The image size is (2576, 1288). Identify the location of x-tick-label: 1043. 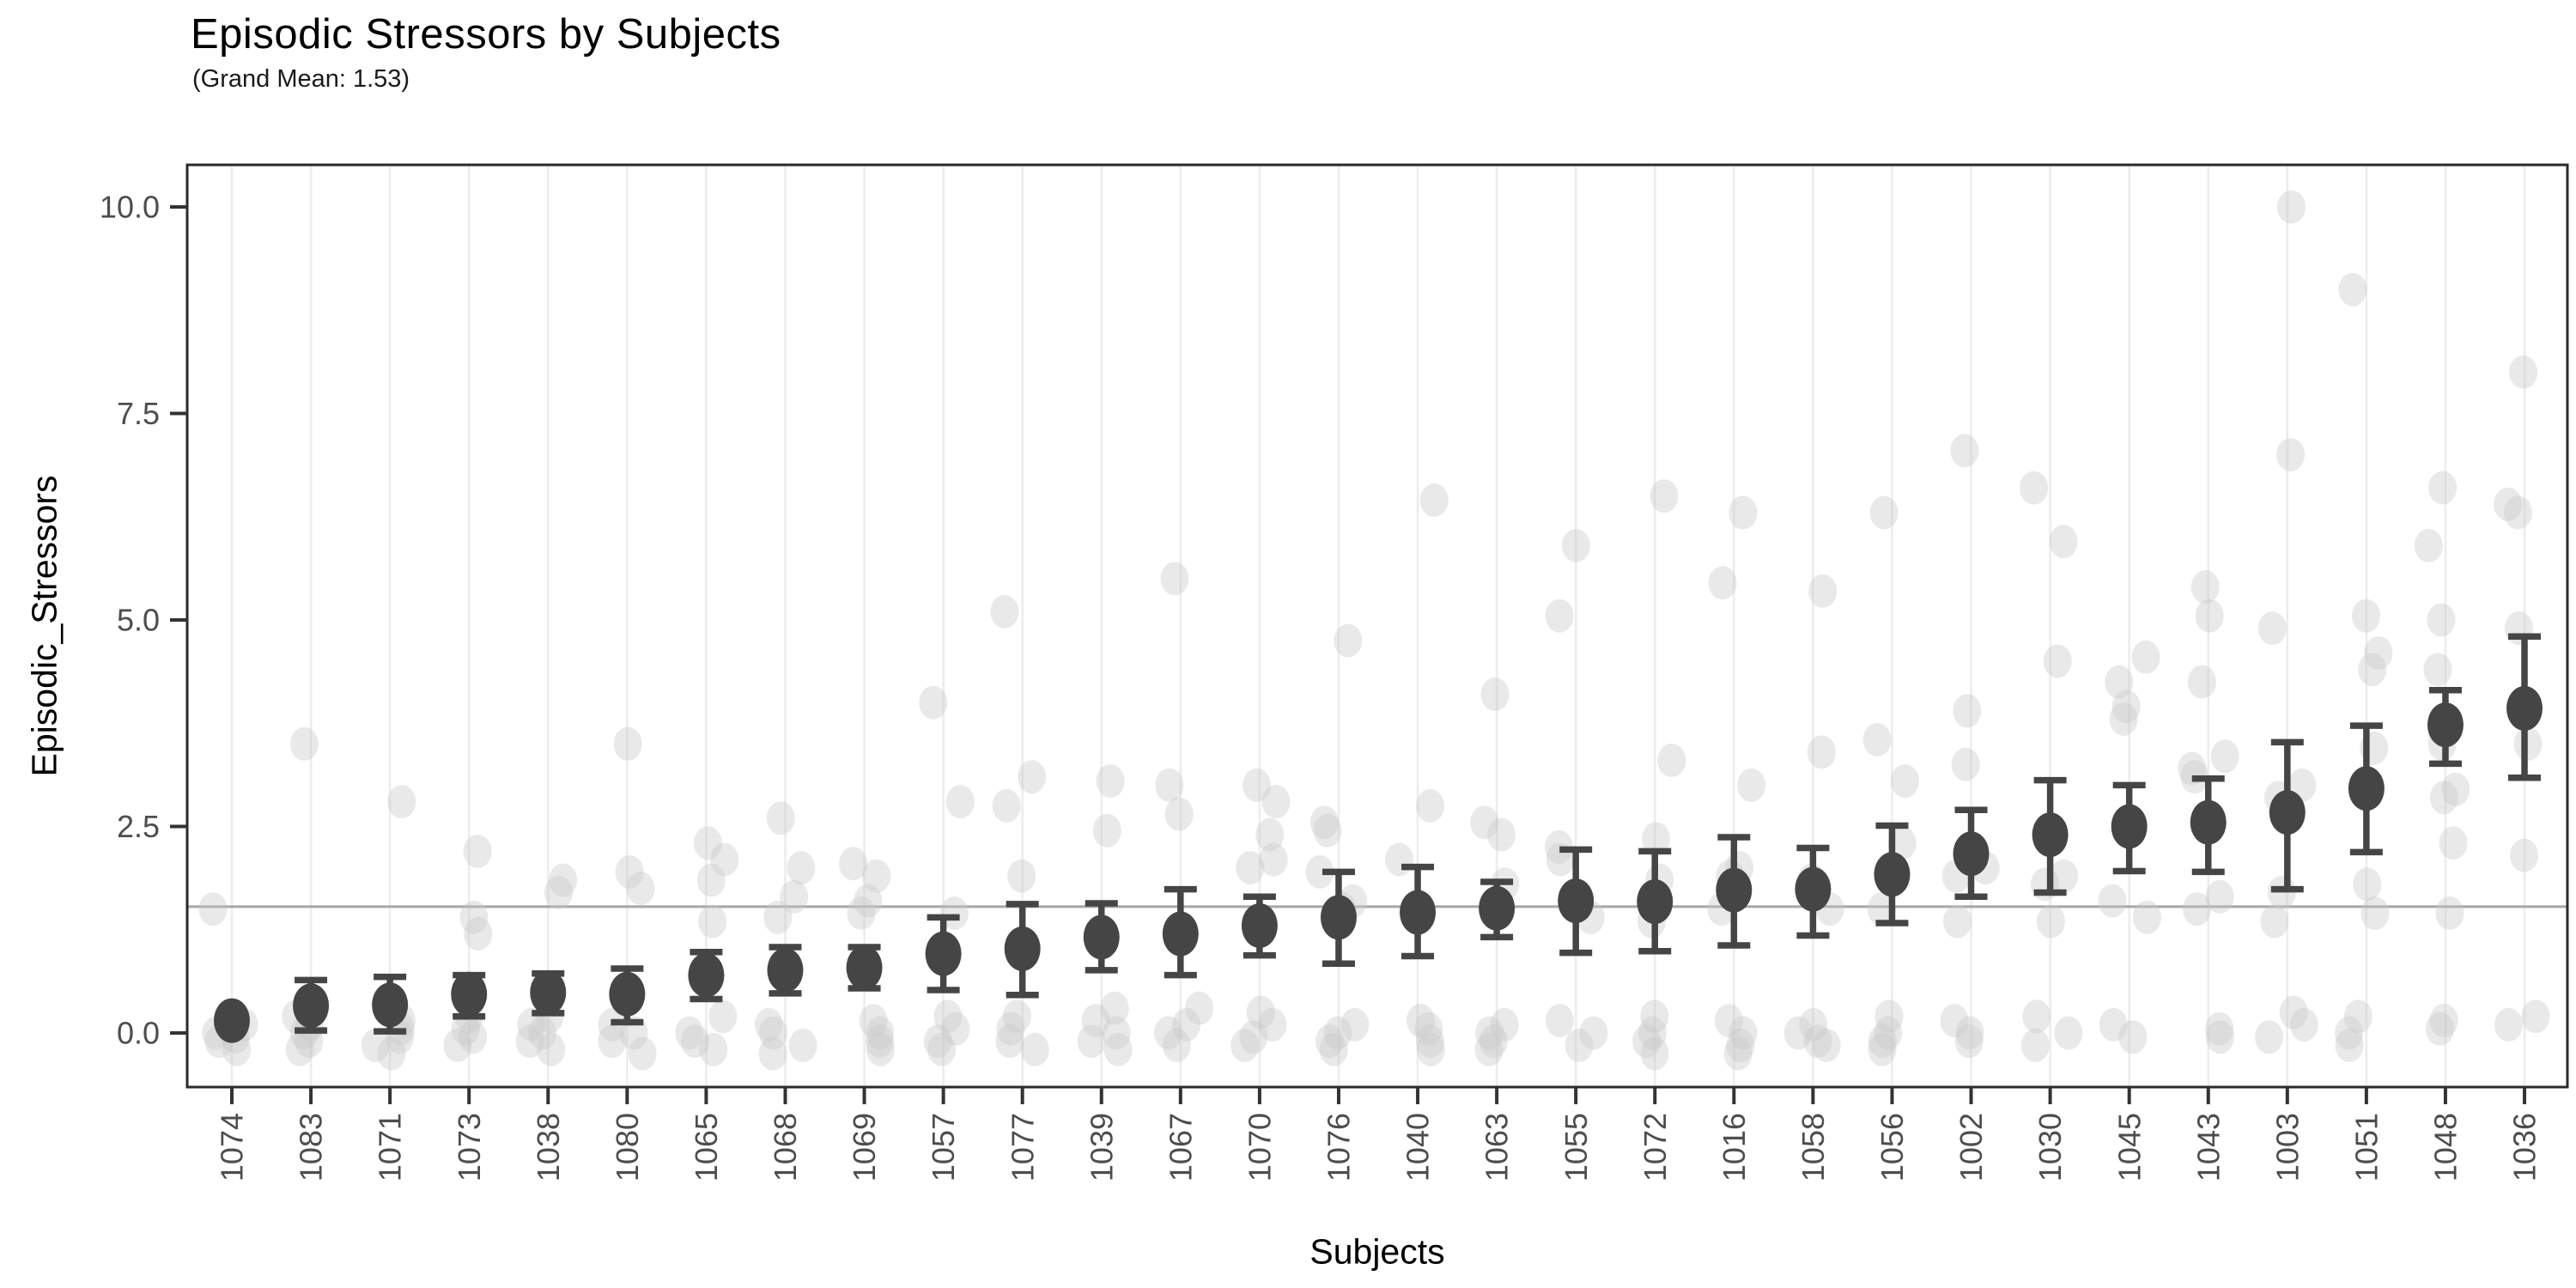
(2208, 1147).